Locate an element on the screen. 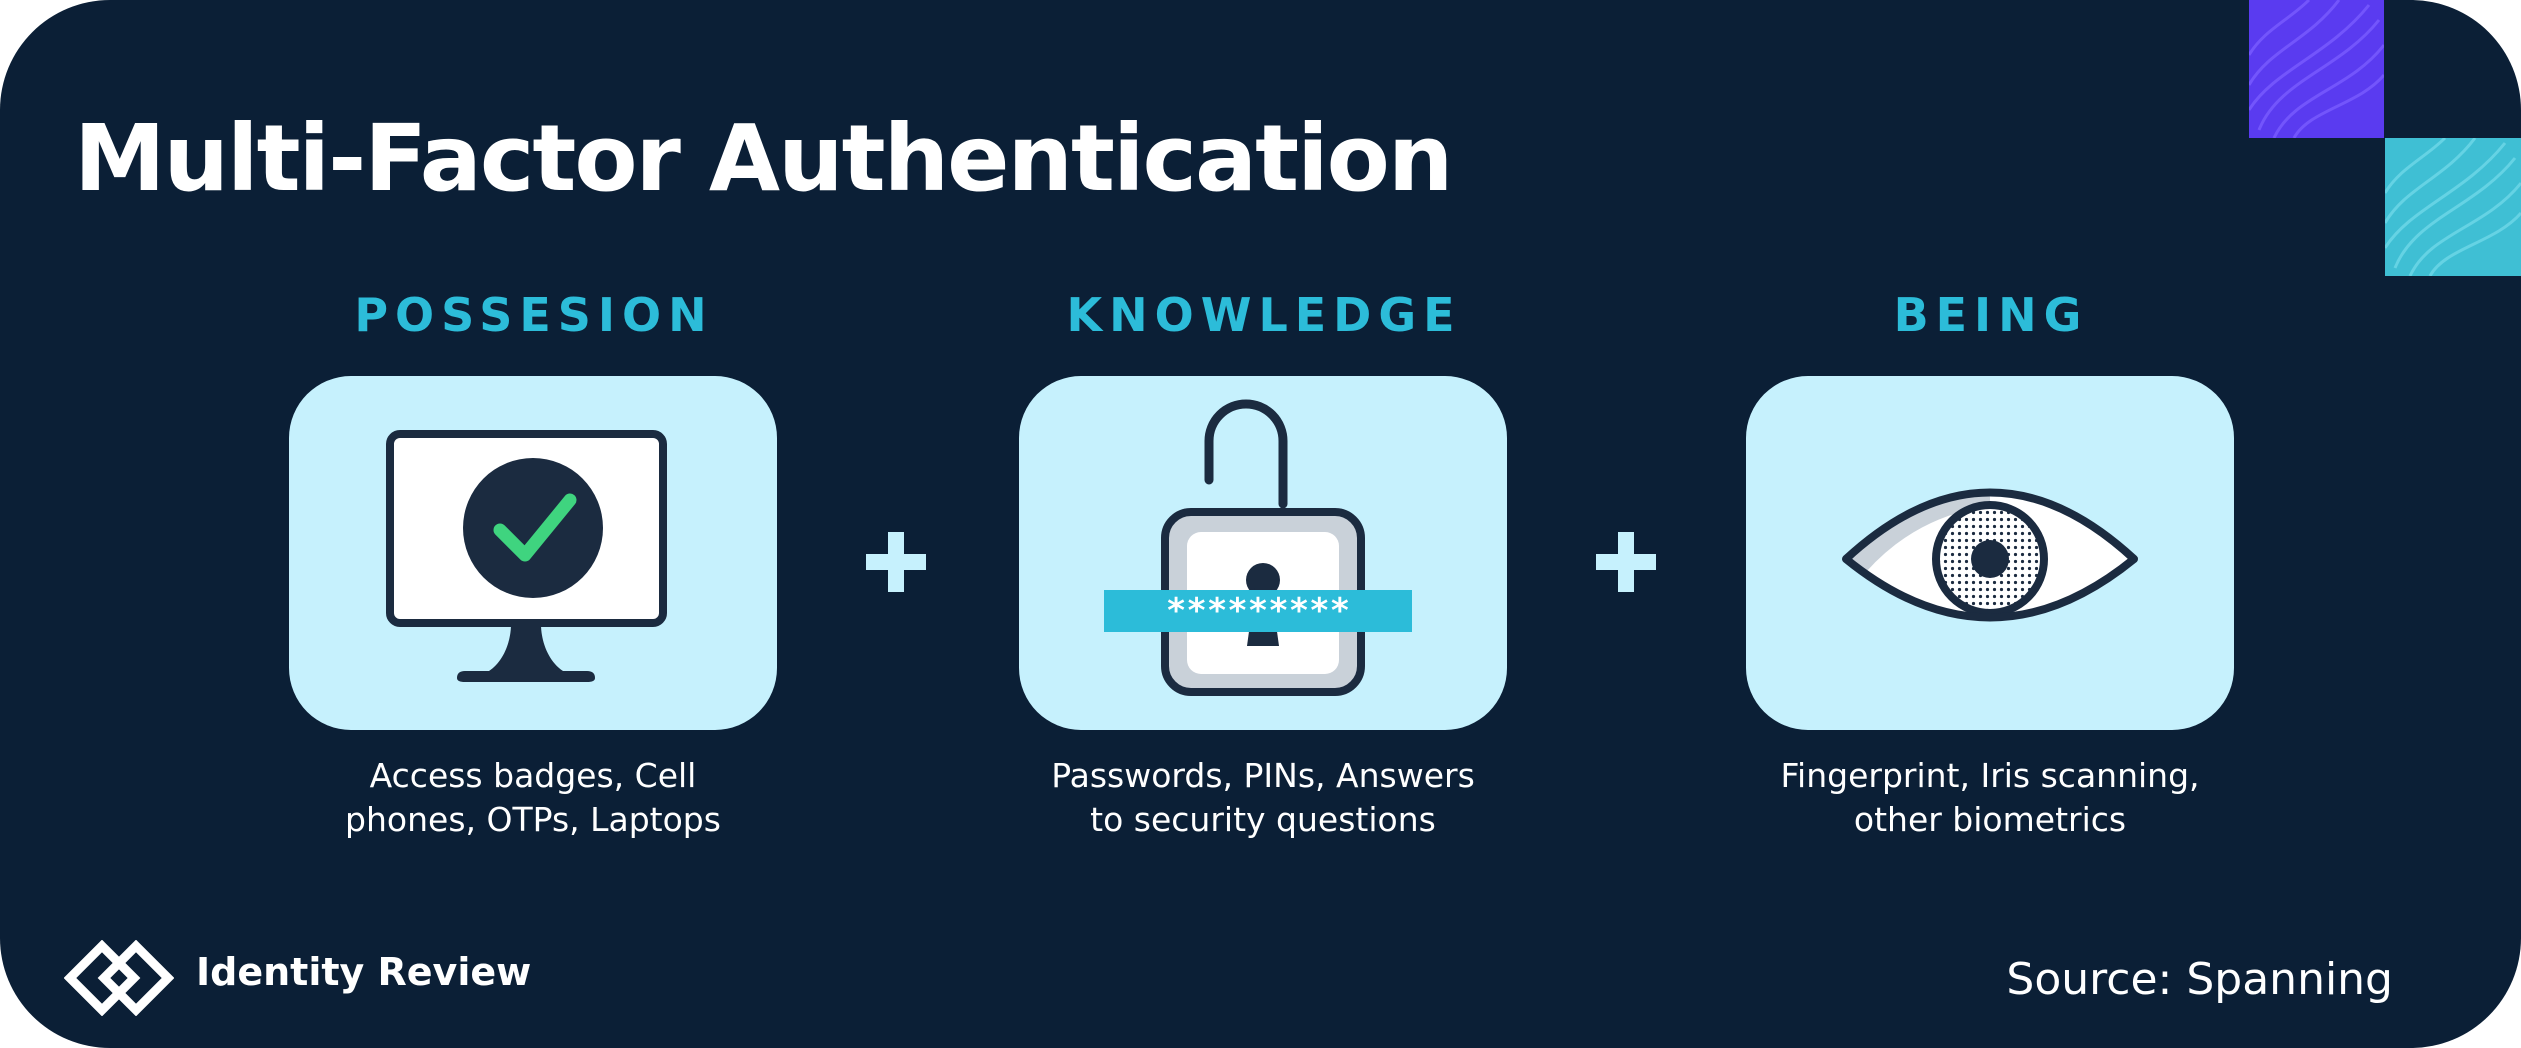 Image resolution: width=2521 pixels, height=1048 pixels. description-line: Passwords, PINs, Answers is located at coordinates (1263, 775).